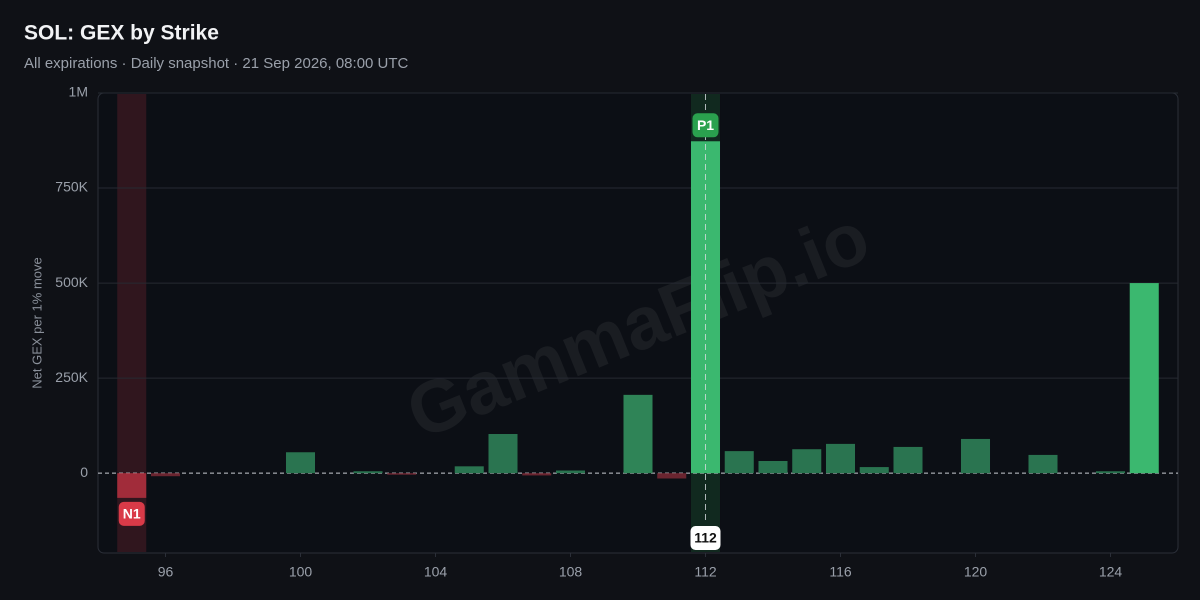  Describe the element at coordinates (705, 572) in the screenshot. I see `x-tick-label: 112` at that location.